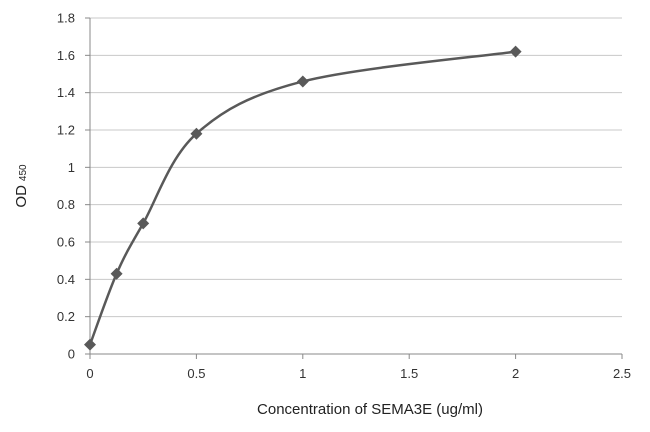 This screenshot has width=650, height=432. I want to click on y-tick-label: 0.8, so click(66, 204).